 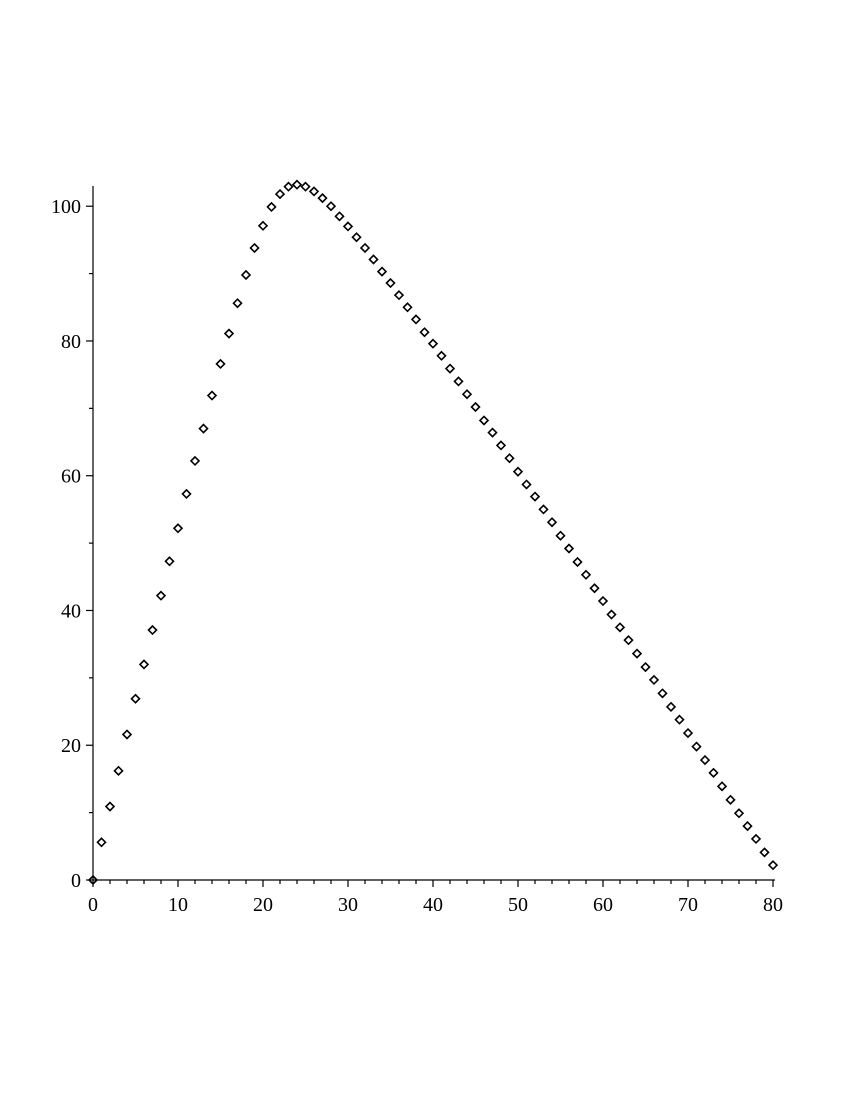 What do you see at coordinates (518, 905) in the screenshot?
I see `x-tick-label: 50` at bounding box center [518, 905].